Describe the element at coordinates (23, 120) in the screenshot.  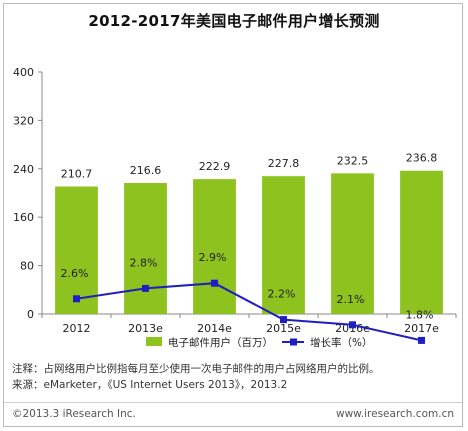
I see `y-tick-label: 320` at that location.